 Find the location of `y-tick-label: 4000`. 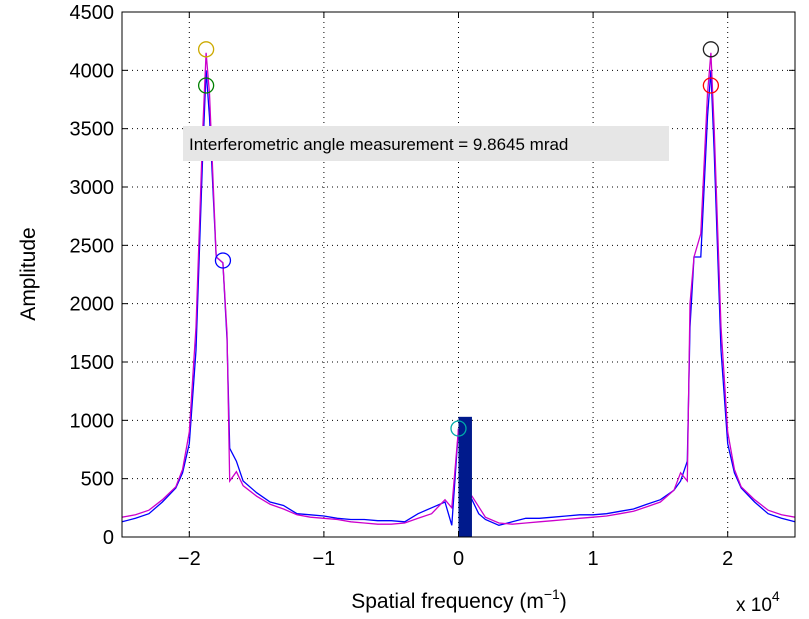

y-tick-label: 4000 is located at coordinates (92, 71).